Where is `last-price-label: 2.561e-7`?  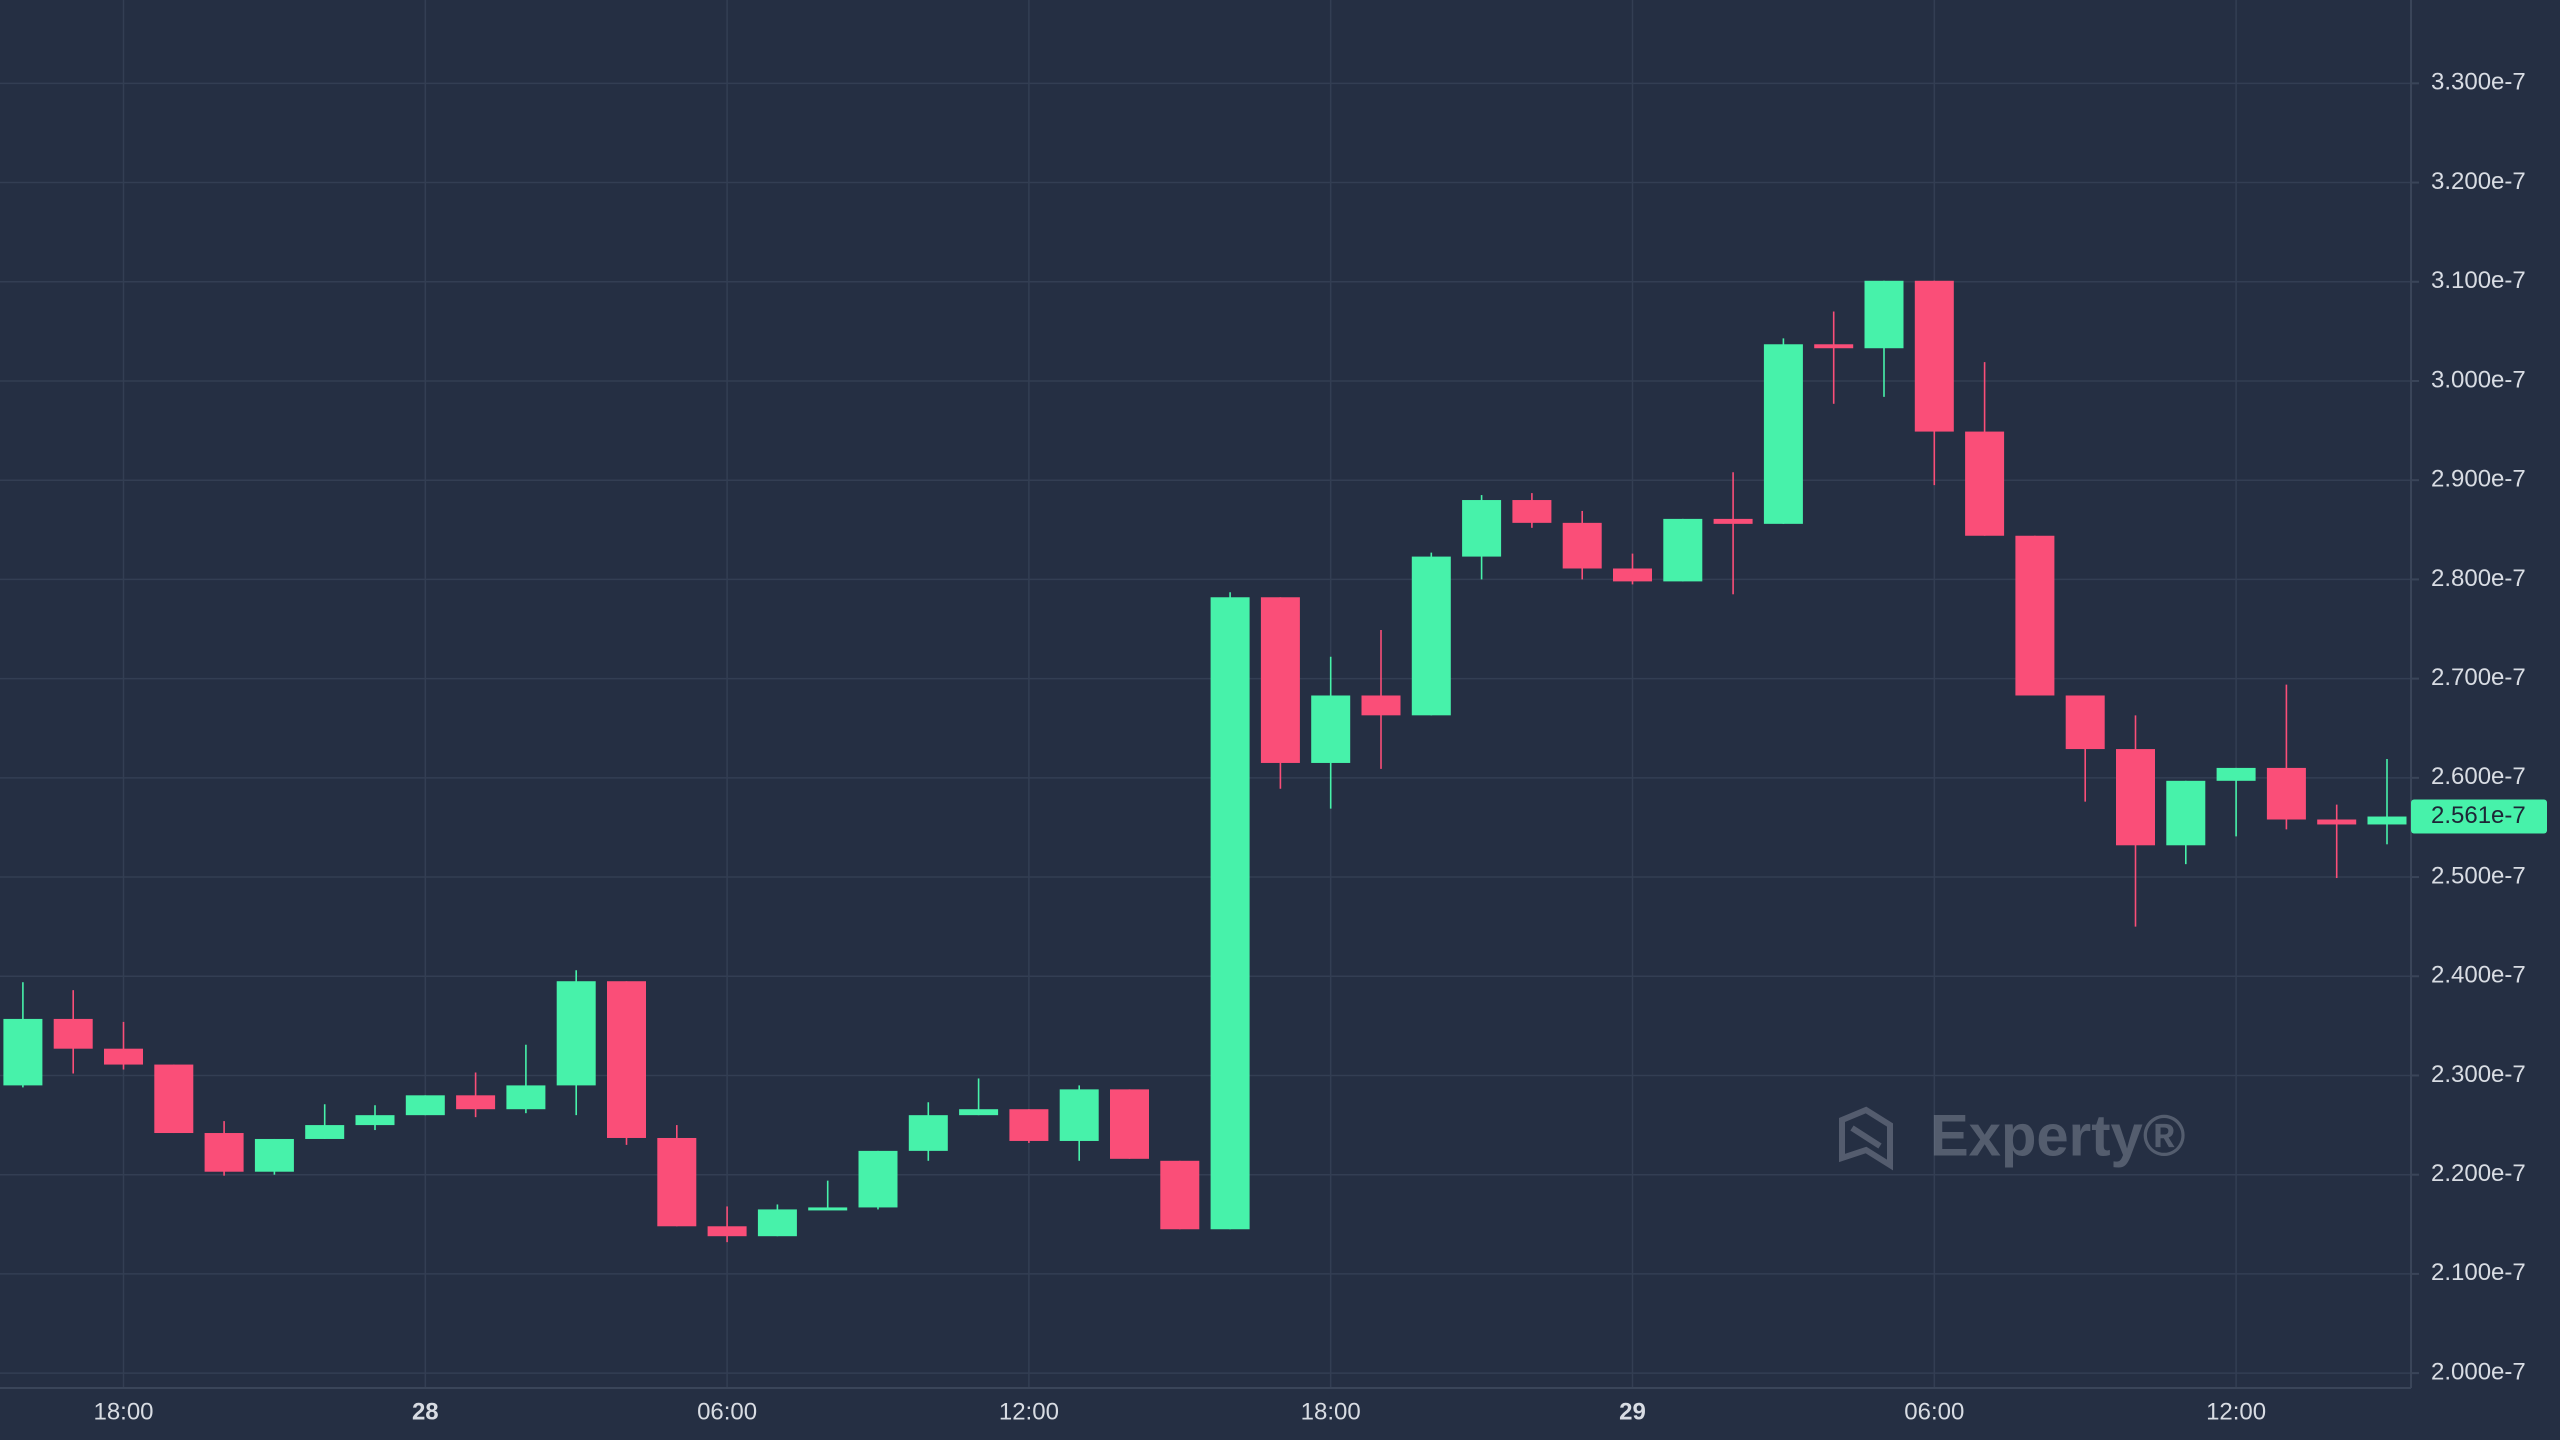
last-price-label: 2.561e-7 is located at coordinates (2478, 815).